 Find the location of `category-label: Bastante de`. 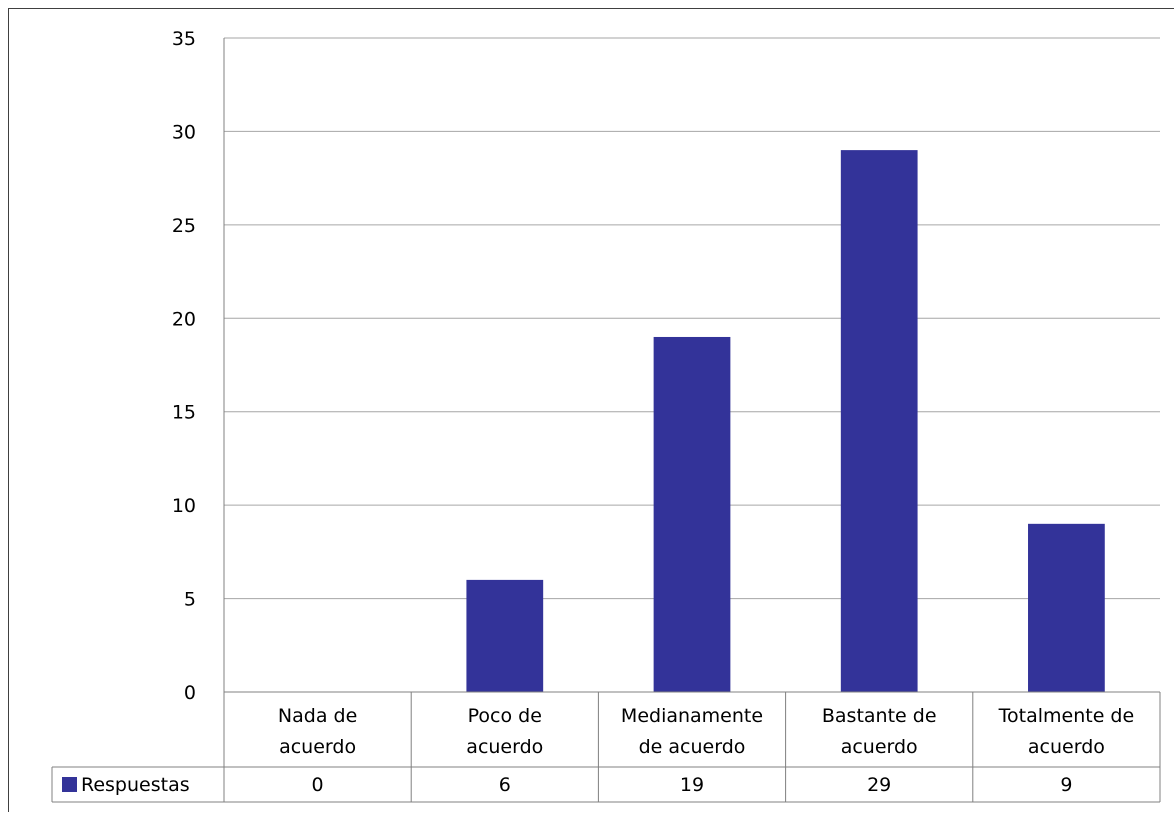

category-label: Bastante de is located at coordinates (879, 716).